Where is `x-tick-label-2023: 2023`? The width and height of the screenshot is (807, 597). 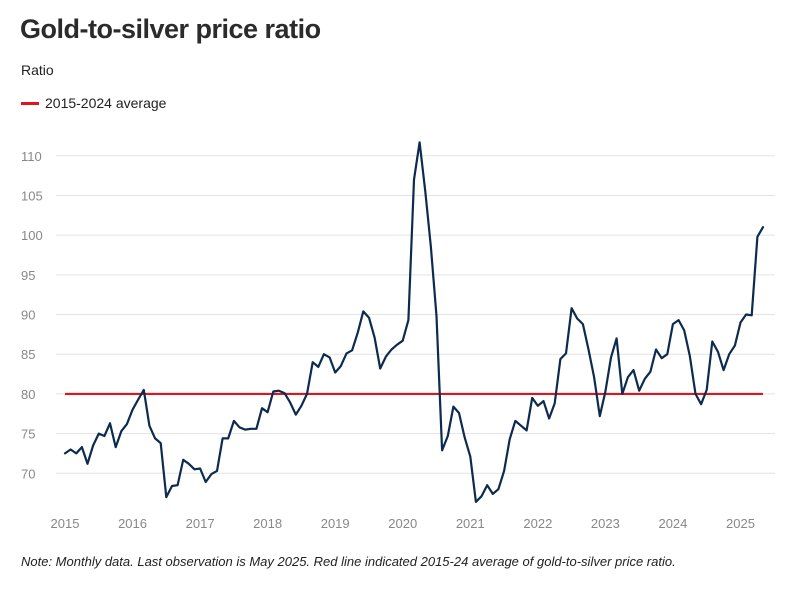 x-tick-label-2023: 2023 is located at coordinates (605, 523).